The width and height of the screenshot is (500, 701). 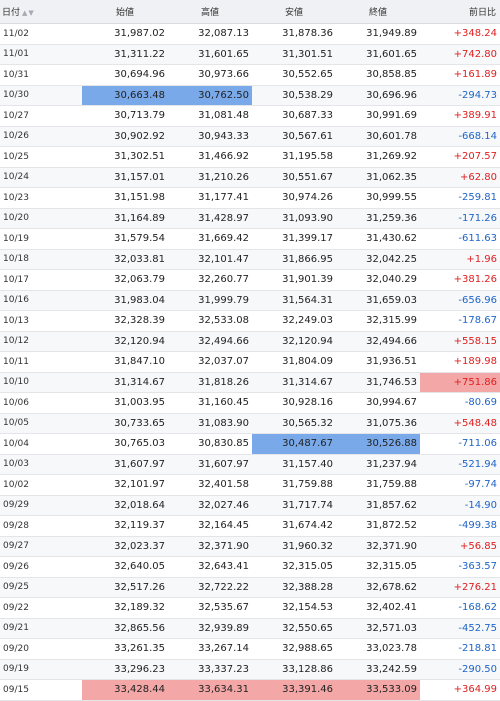 What do you see at coordinates (210, 239) in the screenshot?
I see `high-cell: 31,669.42` at bounding box center [210, 239].